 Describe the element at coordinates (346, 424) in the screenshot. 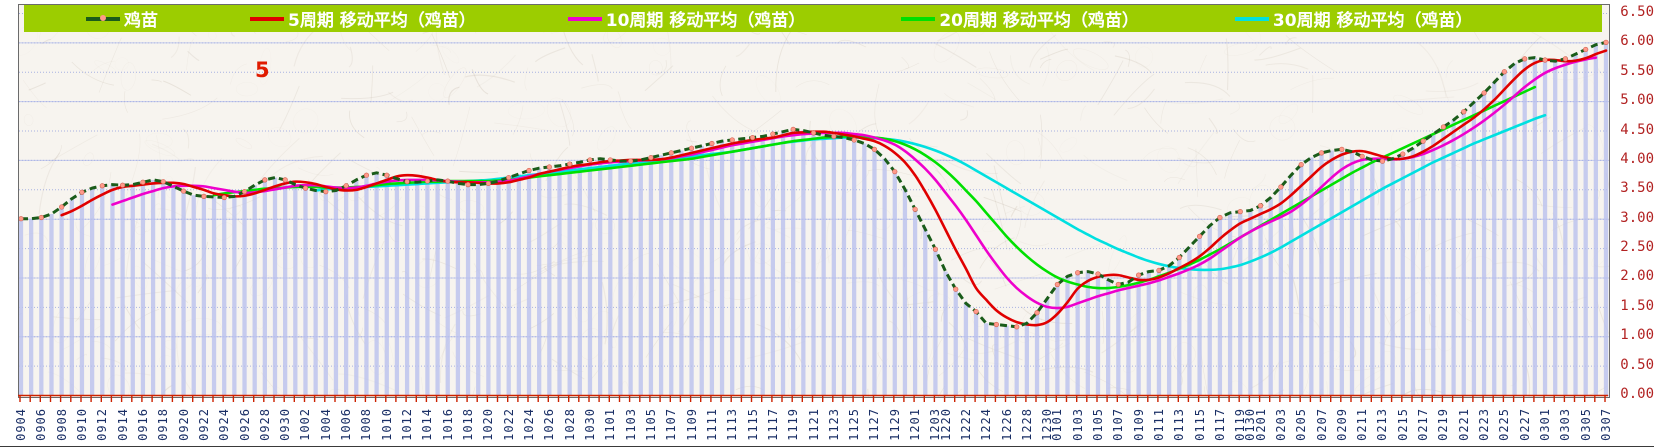

I see `x-tick-label: 1006` at that location.